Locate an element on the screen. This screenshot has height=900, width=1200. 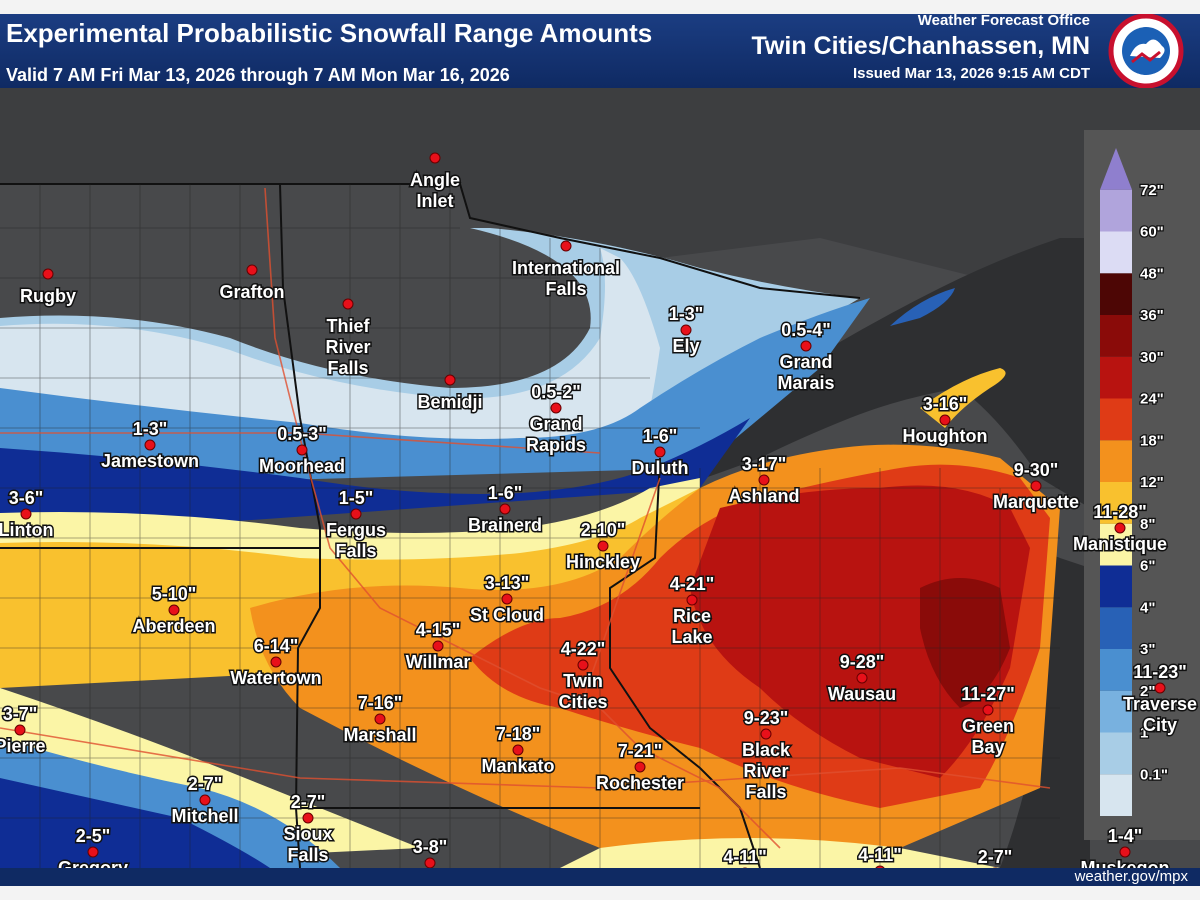
legend-tick-label: 72" is located at coordinates (1152, 190).